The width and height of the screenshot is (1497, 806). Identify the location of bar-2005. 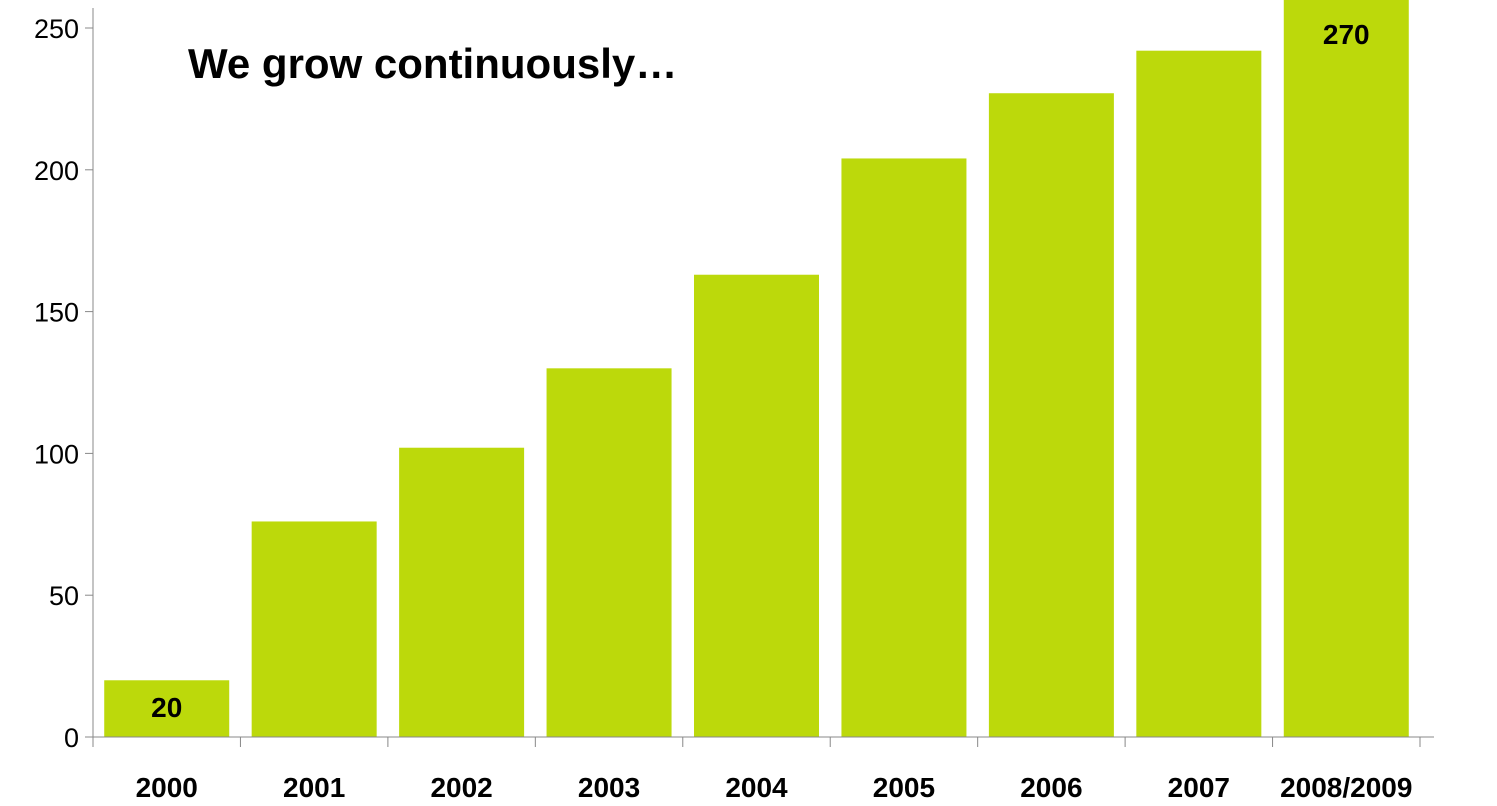
(904, 447).